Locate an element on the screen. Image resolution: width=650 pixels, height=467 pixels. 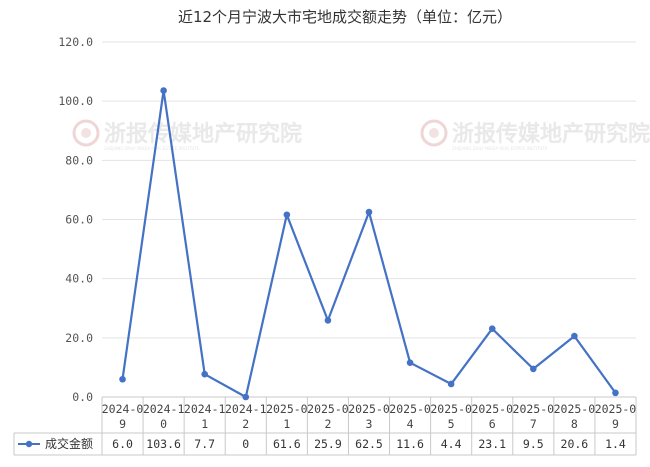
table-cell-value: 9.5 is located at coordinates (533, 444).